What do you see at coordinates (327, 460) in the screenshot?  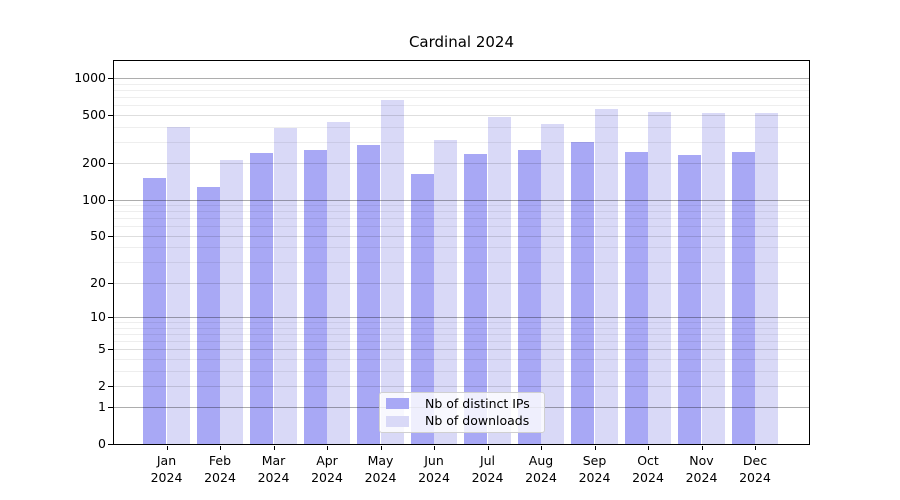 I see `x-tick-month: Apr` at bounding box center [327, 460].